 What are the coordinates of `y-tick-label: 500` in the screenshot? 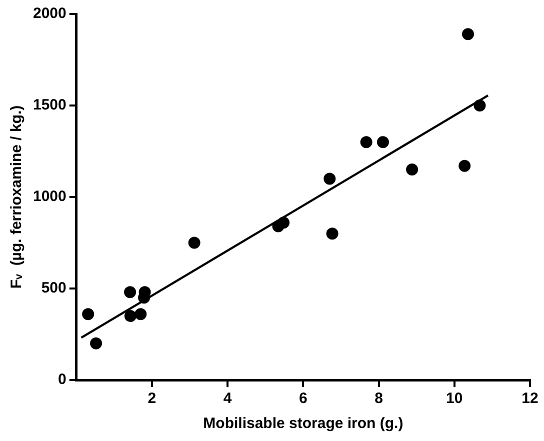 It's located at (53, 288).